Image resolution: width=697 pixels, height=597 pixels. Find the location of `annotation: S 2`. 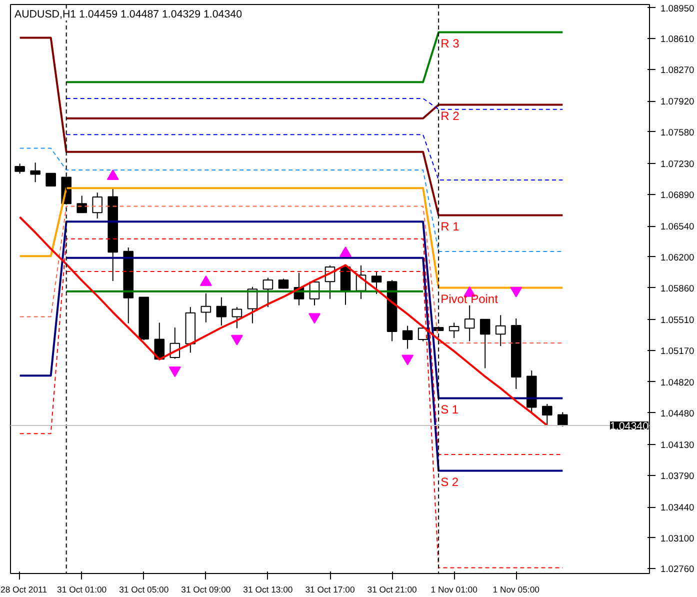

annotation: S 2 is located at coordinates (449, 481).